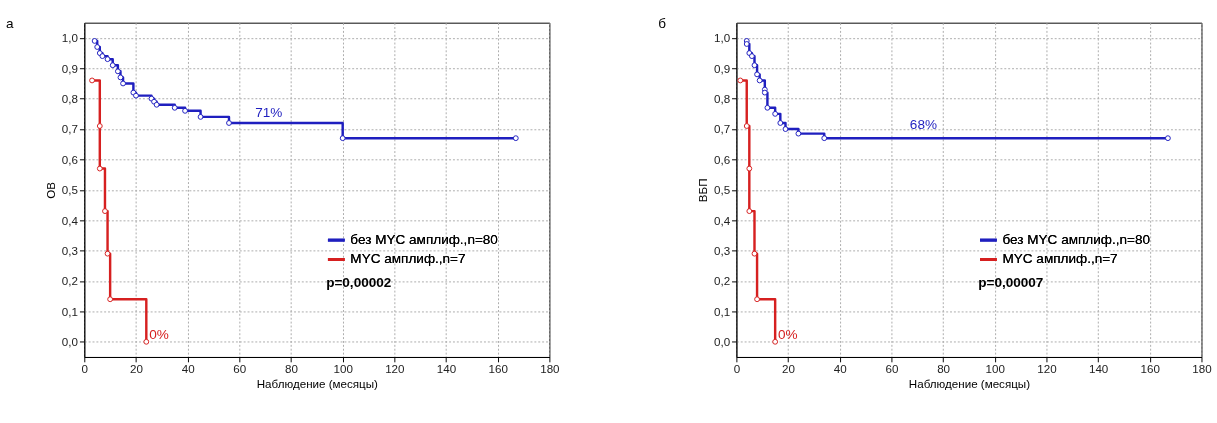 This screenshot has width=1217, height=423. What do you see at coordinates (662, 23) in the screenshot?
I see `chart-title: б` at bounding box center [662, 23].